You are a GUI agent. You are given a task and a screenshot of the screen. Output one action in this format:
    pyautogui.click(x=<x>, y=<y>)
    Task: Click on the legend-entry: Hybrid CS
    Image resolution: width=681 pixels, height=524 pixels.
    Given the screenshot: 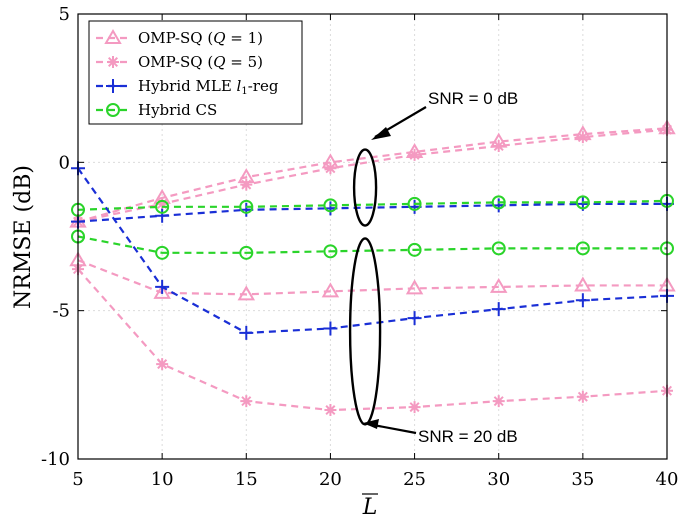 What is the action you would take?
    pyautogui.click(x=156, y=110)
    